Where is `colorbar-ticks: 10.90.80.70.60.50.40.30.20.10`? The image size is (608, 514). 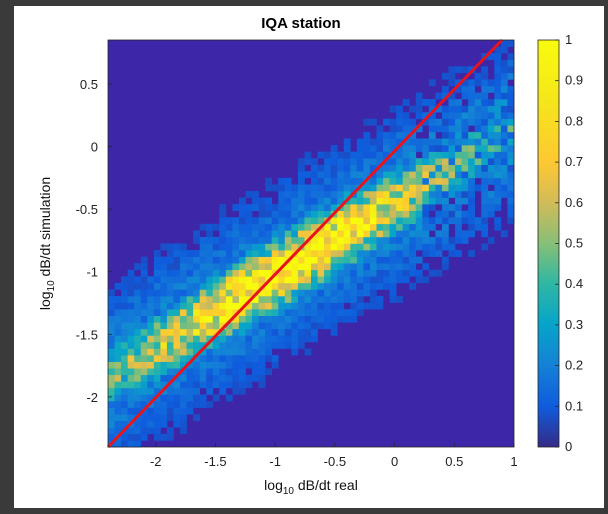
colorbar-ticks: 10.90.80.70.60.50.40.30.20.10 is located at coordinates (569, 243).